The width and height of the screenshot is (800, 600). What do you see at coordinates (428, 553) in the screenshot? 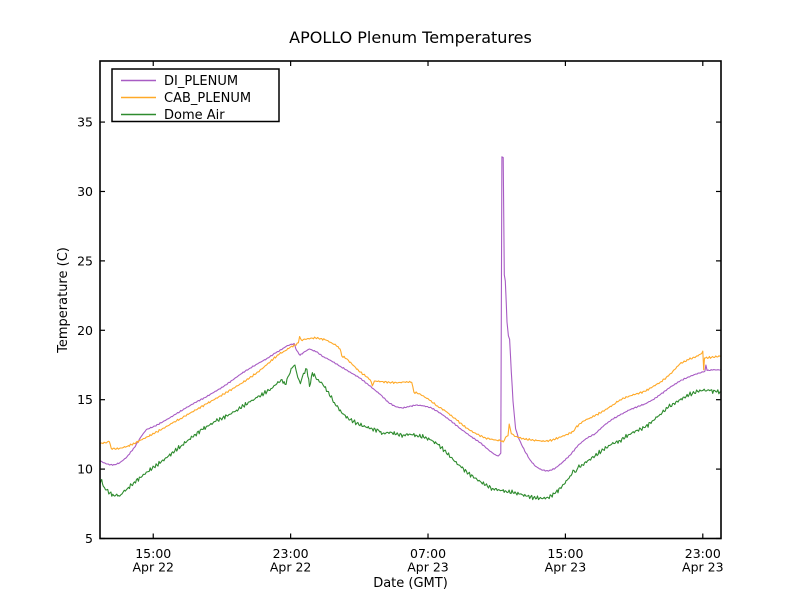
I see `x-tick-time-label: 07:00` at bounding box center [428, 553].